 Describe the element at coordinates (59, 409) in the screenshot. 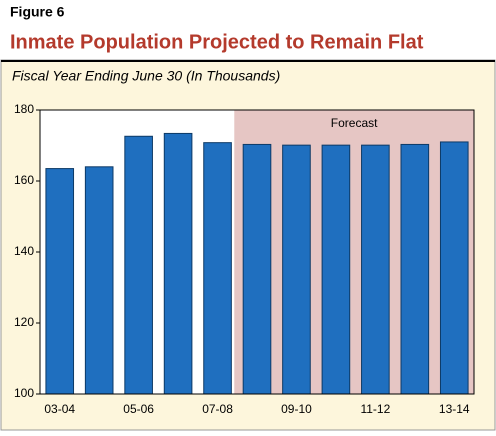

I see `x-tick-label: 03-04` at that location.